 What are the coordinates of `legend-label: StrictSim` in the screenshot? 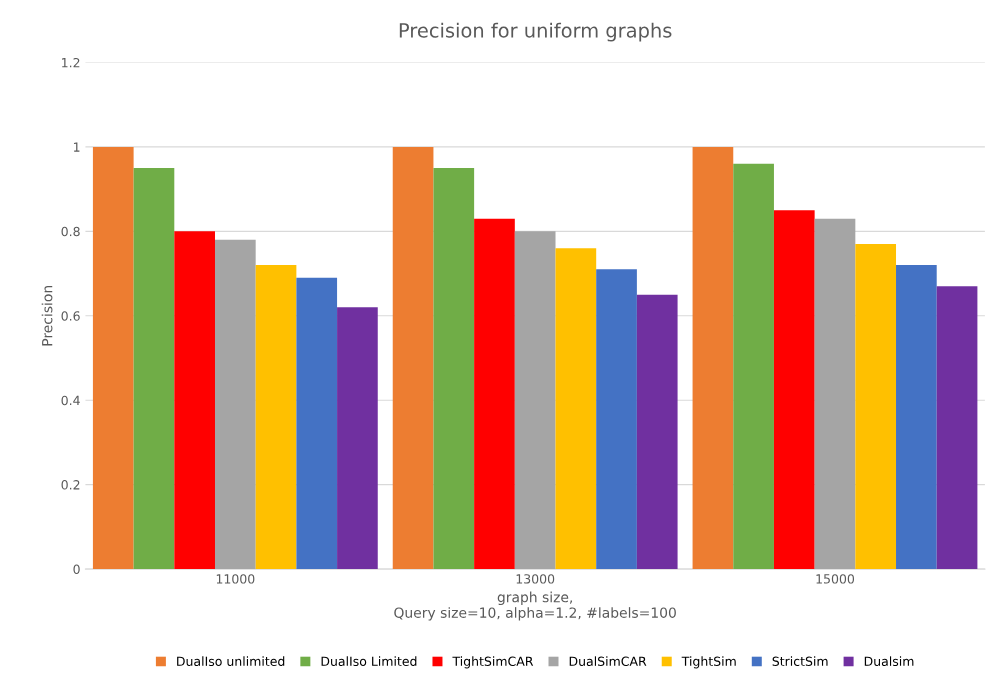 It's located at (800, 661).